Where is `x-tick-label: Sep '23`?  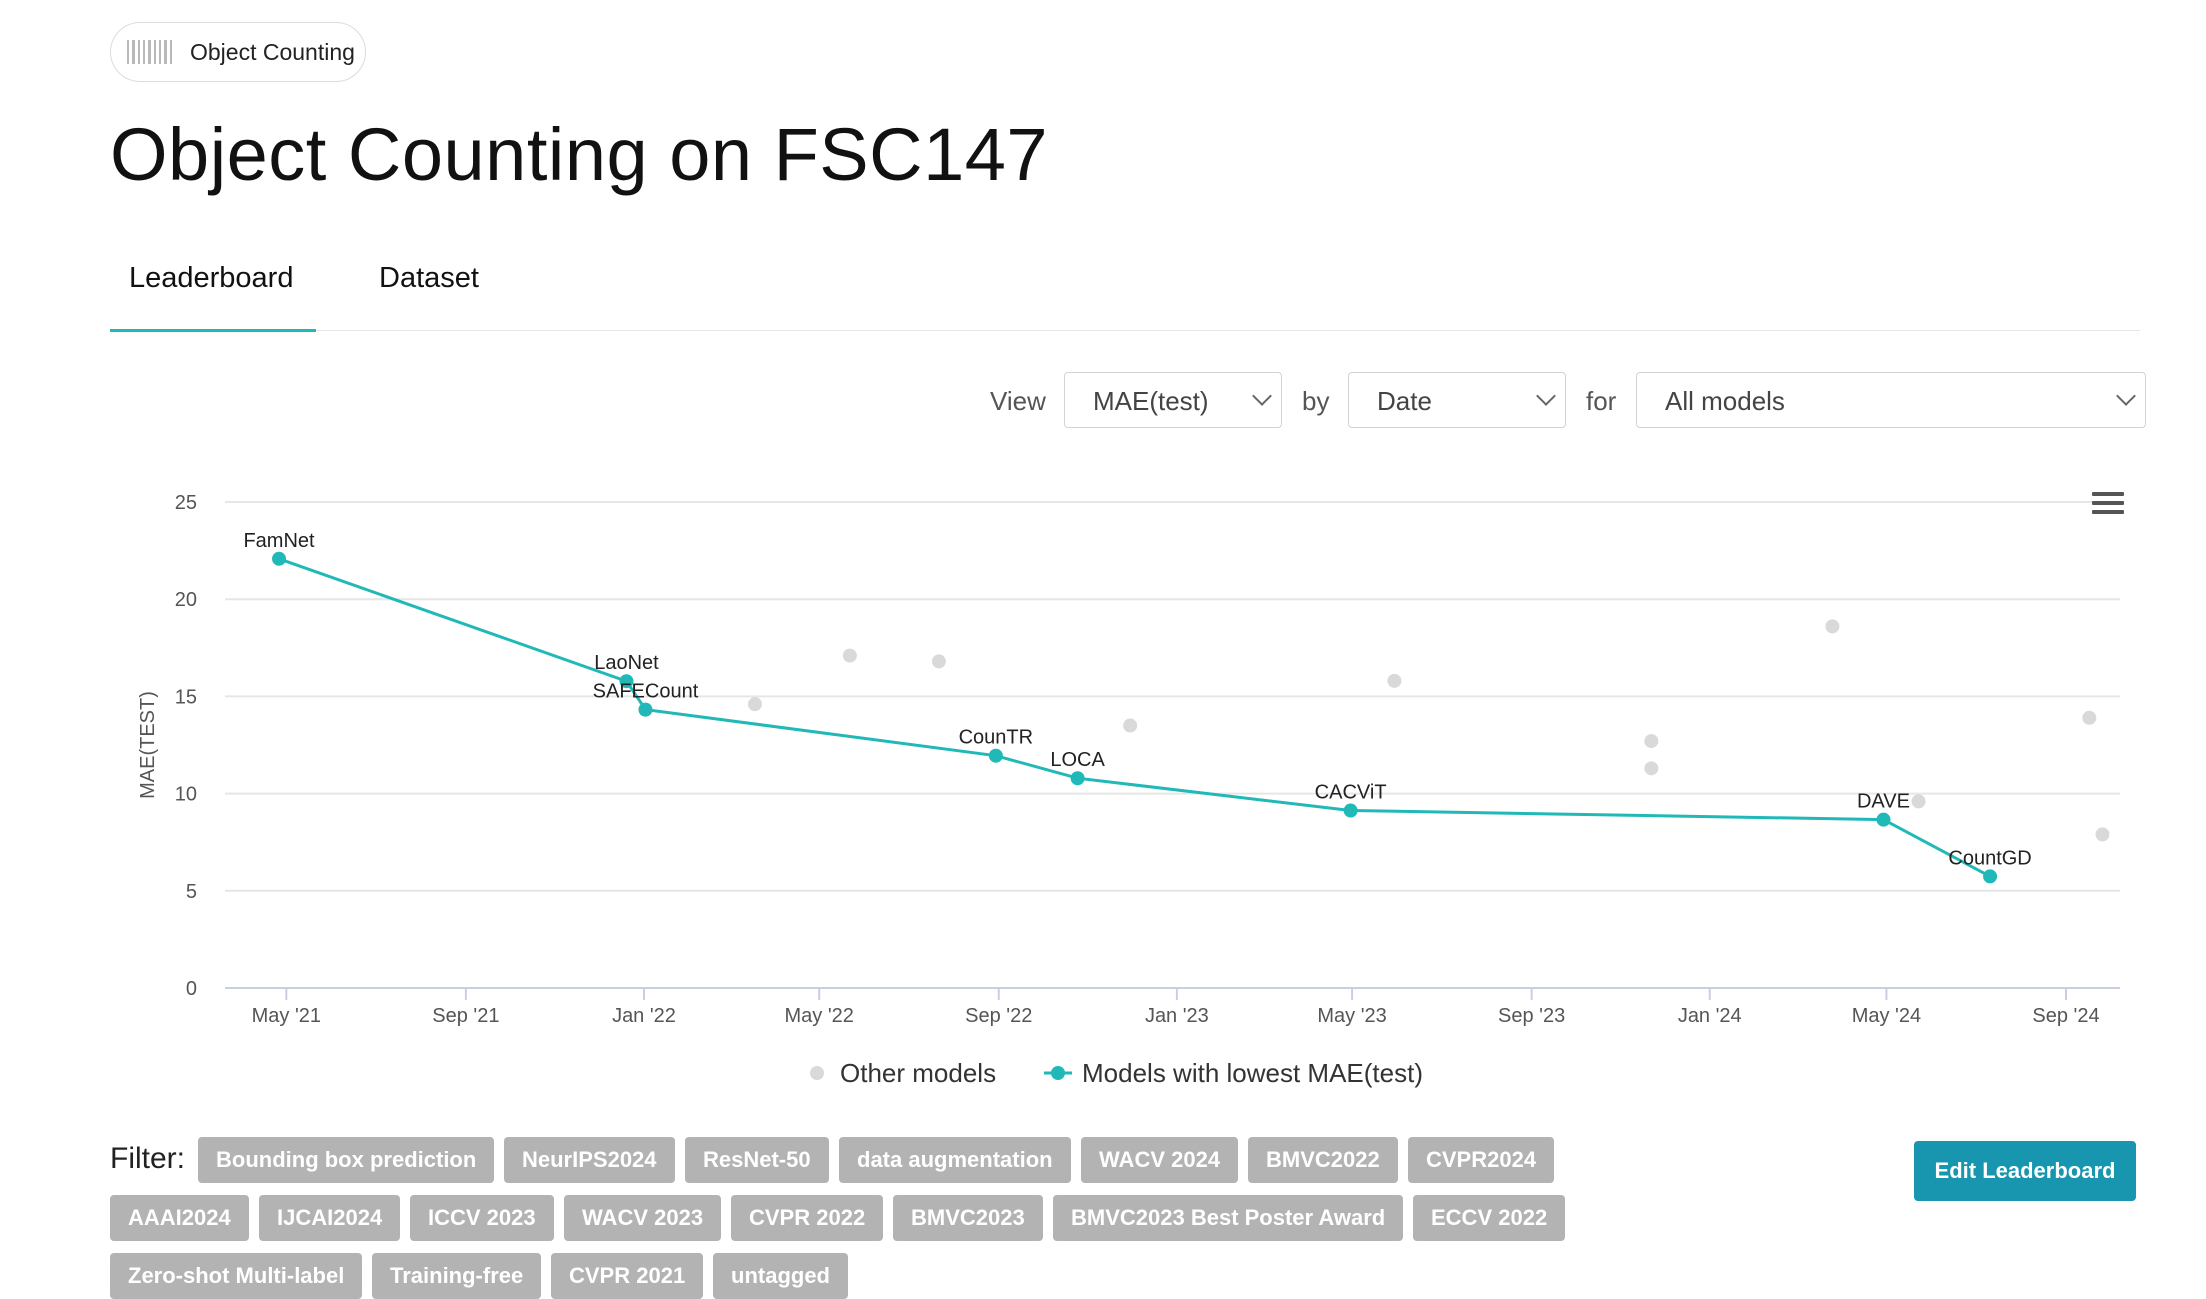 x-tick-label: Sep '23 is located at coordinates (1531, 1016).